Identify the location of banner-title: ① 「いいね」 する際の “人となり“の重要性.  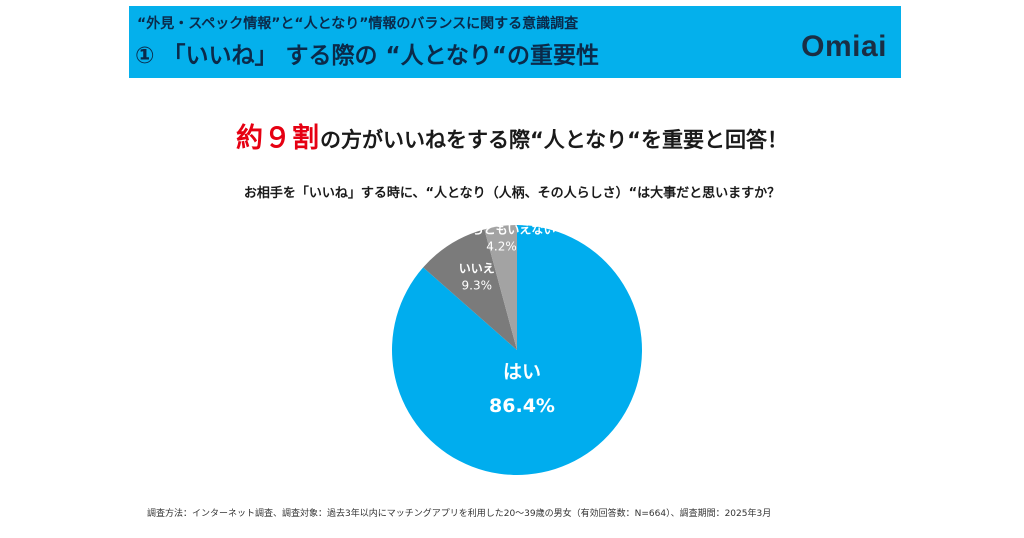
(367, 56).